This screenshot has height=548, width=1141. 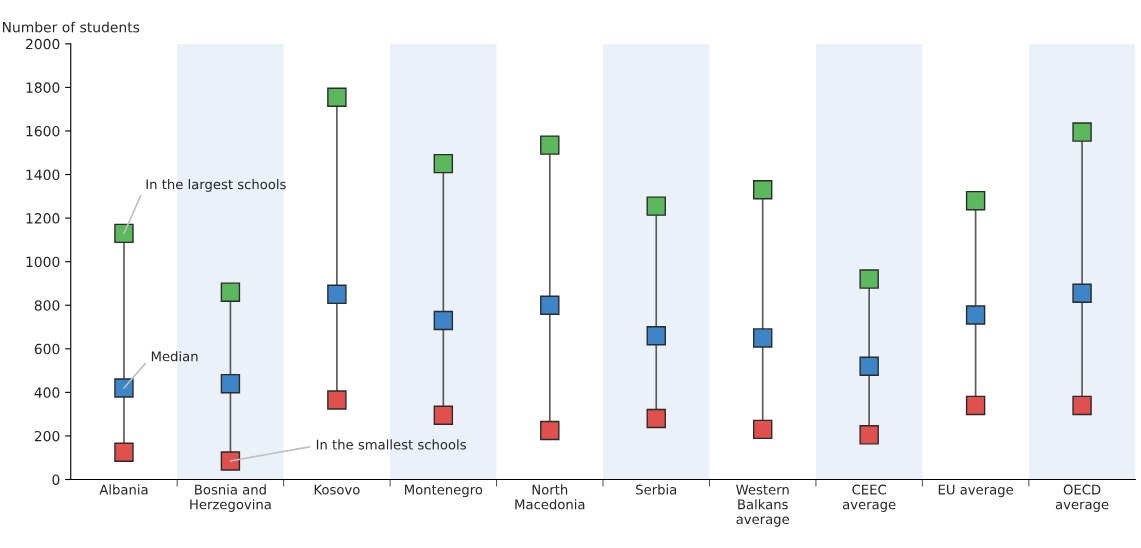 What do you see at coordinates (123, 489) in the screenshot?
I see `x-tick-label: Albania` at bounding box center [123, 489].